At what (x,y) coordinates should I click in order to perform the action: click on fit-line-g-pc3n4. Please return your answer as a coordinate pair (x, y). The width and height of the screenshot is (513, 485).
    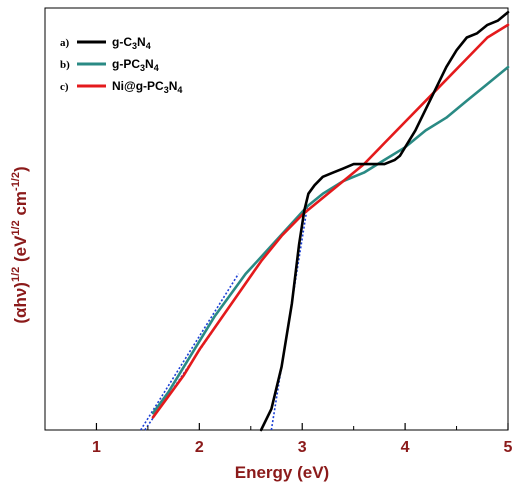
    Looking at the image, I should click on (190, 352).